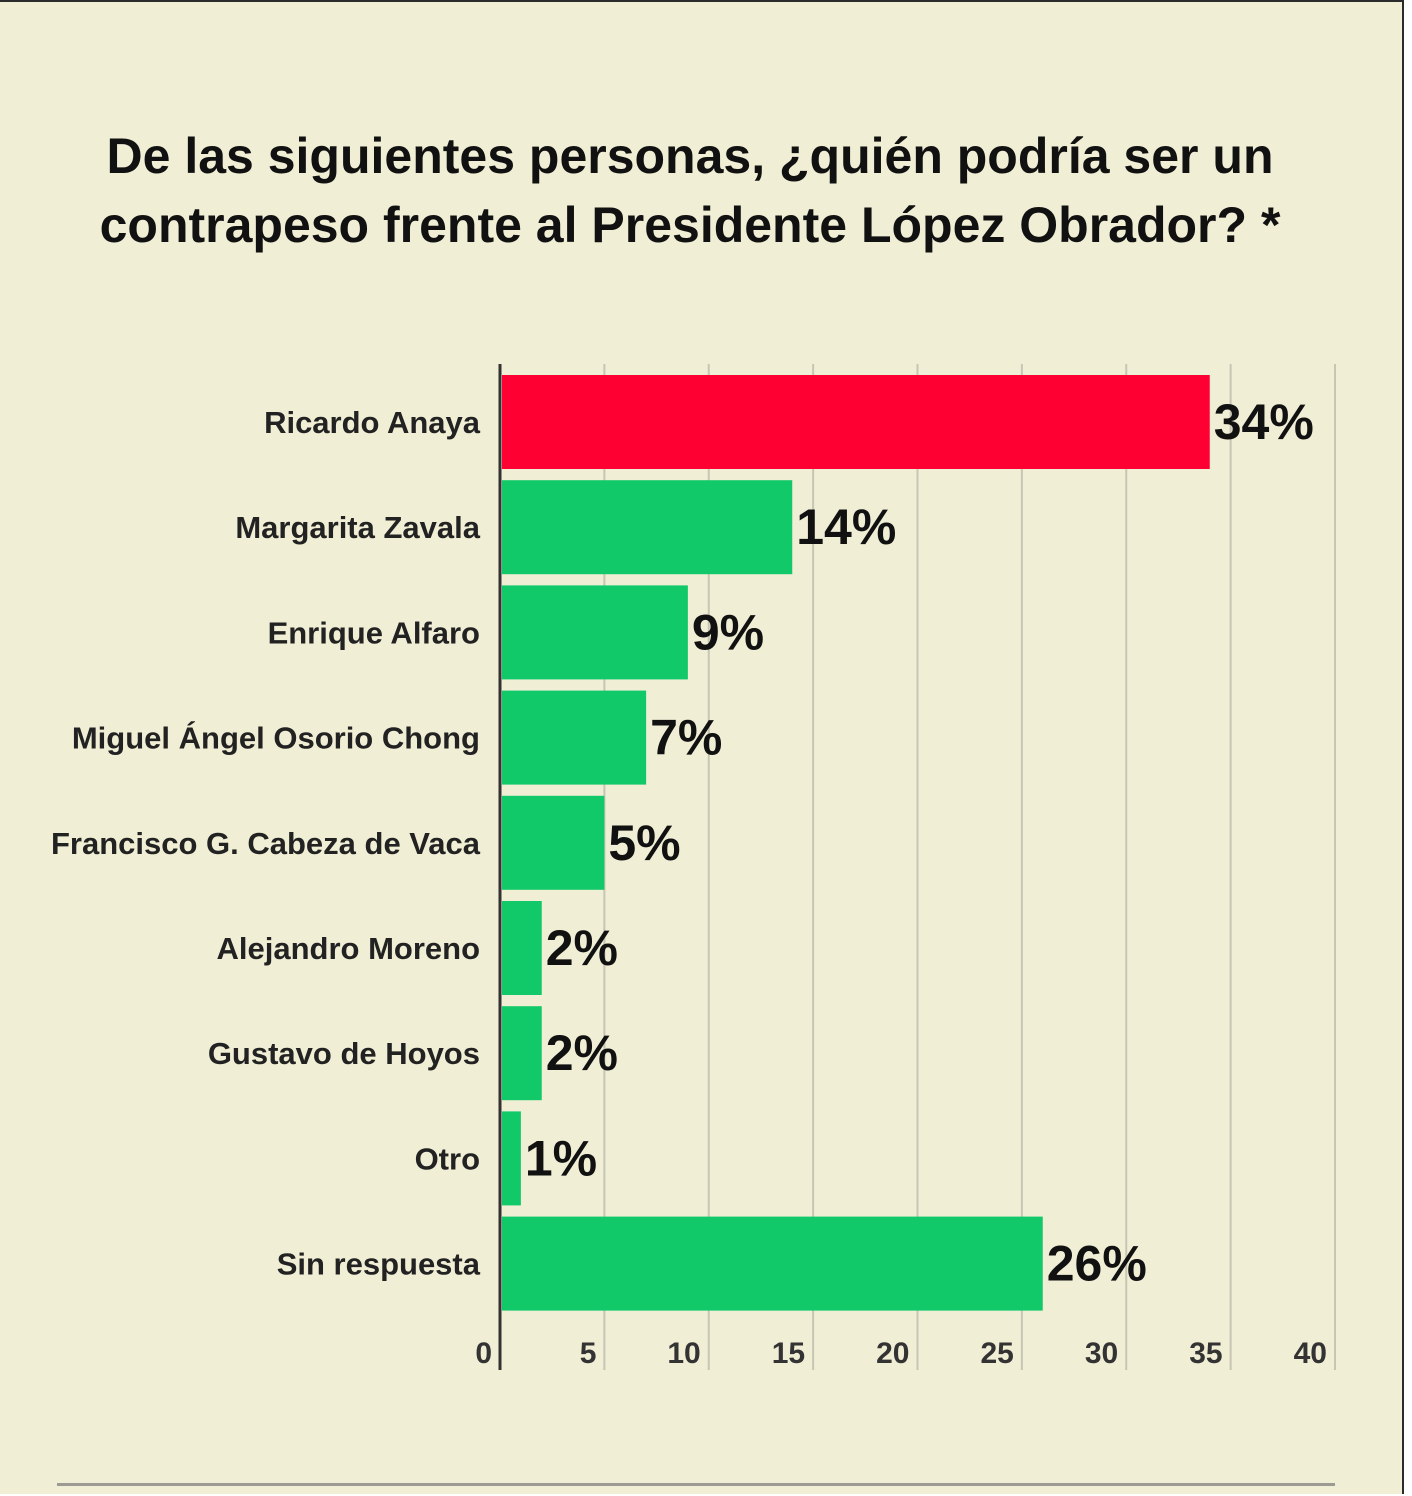  I want to click on value-label: 7%, so click(686, 738).